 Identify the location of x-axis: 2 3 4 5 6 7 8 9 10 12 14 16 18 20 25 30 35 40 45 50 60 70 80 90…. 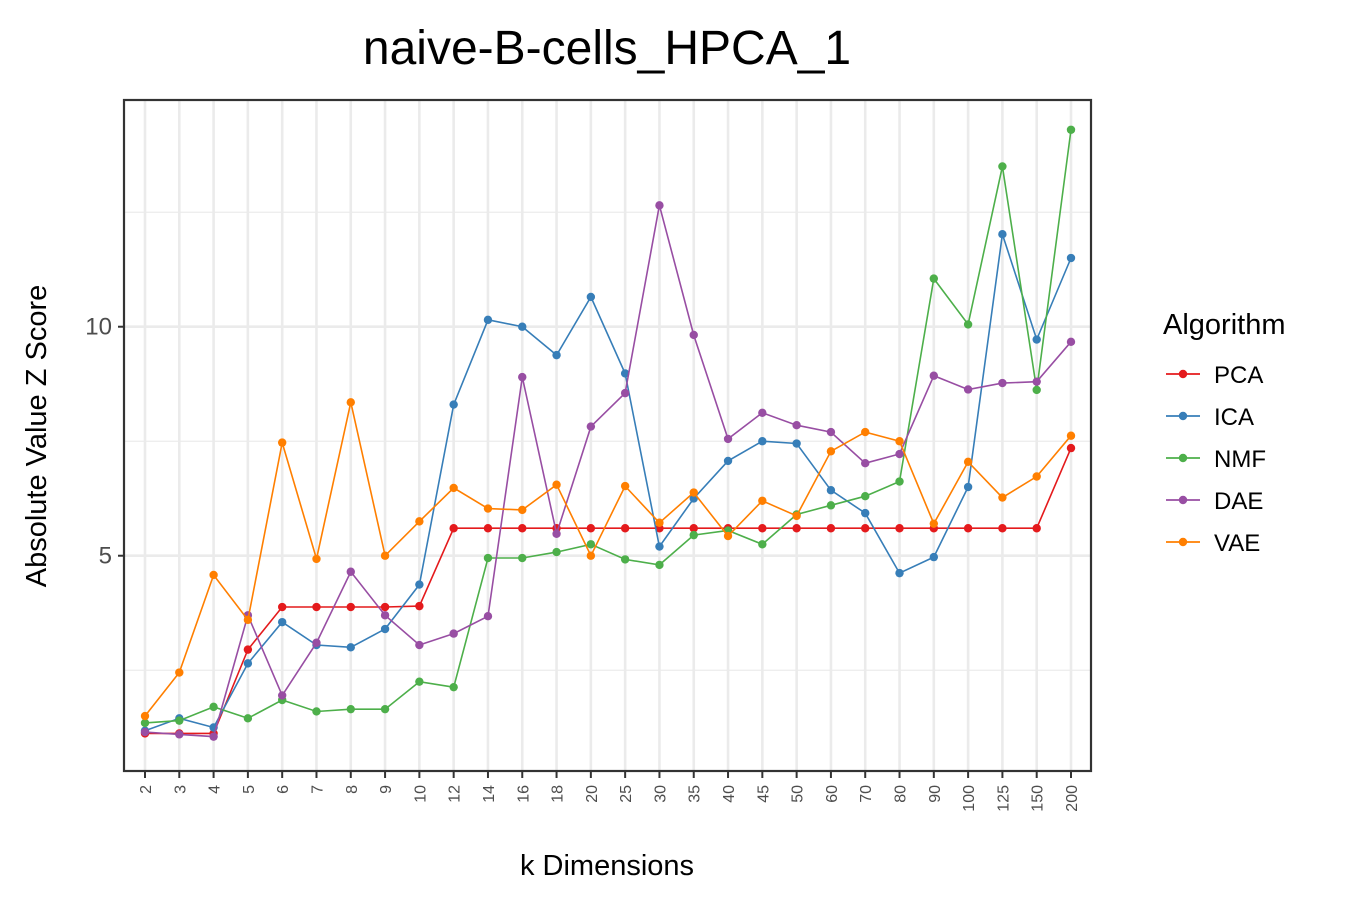
(609, 791).